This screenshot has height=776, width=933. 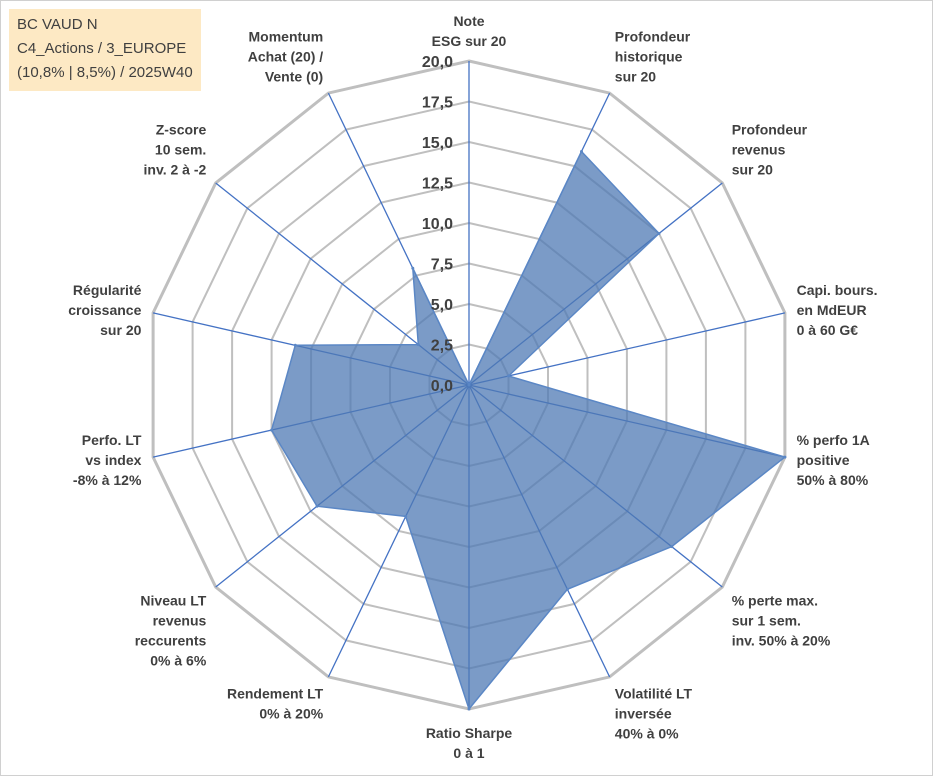 I want to click on axis-label: Rendement LT 0% à 20%, so click(x=275, y=704).